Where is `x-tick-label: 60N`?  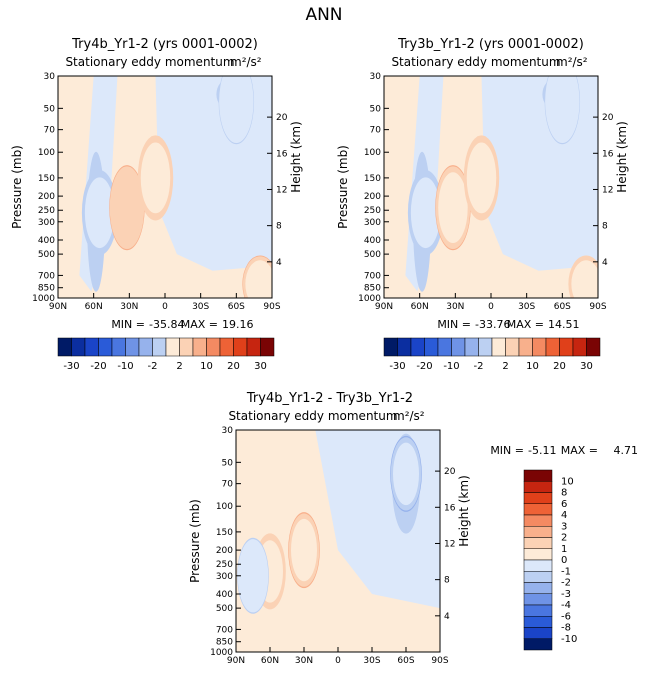 x-tick-label: 60N is located at coordinates (420, 307).